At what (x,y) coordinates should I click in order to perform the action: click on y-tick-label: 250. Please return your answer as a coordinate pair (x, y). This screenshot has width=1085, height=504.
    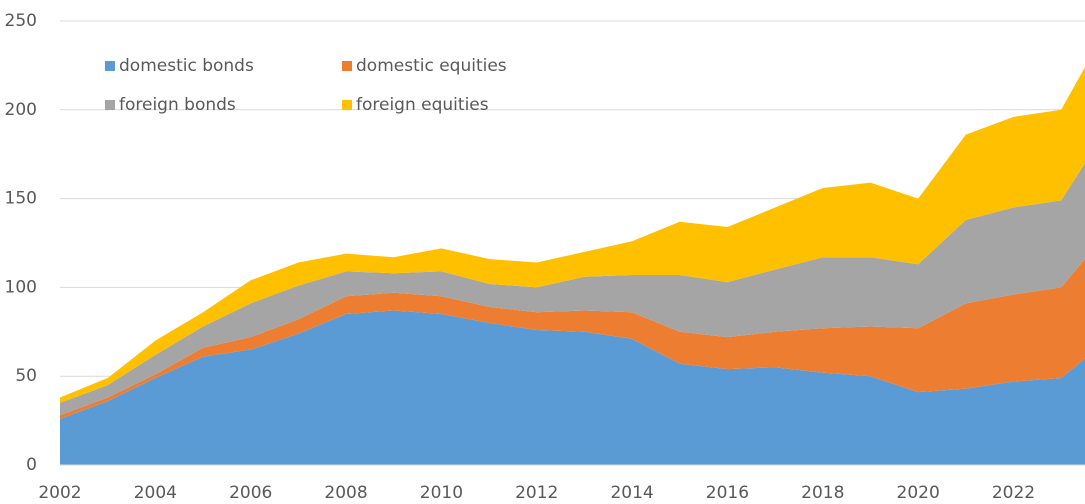
    Looking at the image, I should click on (21, 21).